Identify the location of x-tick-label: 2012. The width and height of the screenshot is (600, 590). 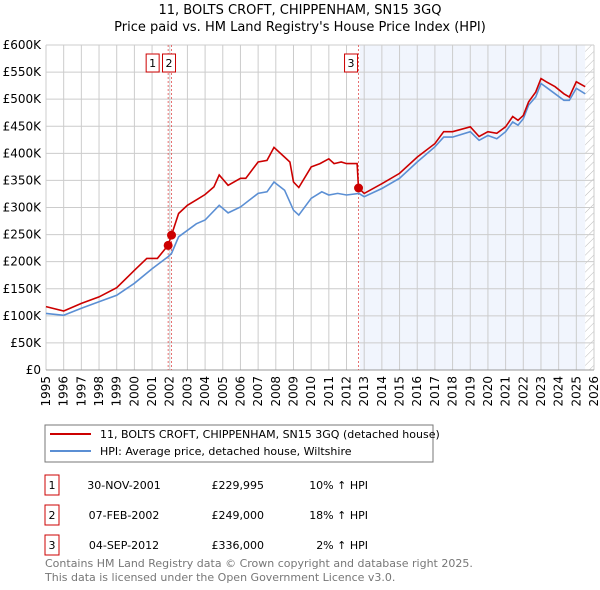
(347, 391).